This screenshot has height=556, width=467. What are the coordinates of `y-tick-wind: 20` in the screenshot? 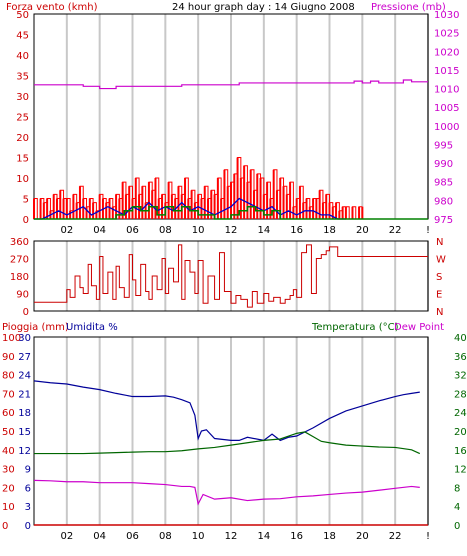 It's located at (22, 138).